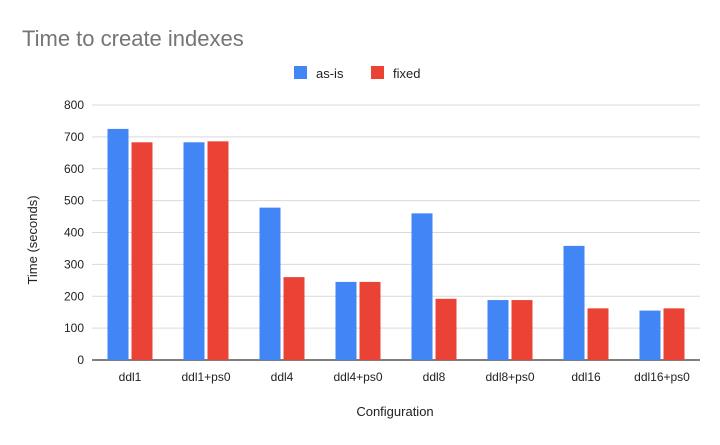 The image size is (720, 445). Describe the element at coordinates (282, 377) in the screenshot. I see `x-tick-label: ddl4` at that location.